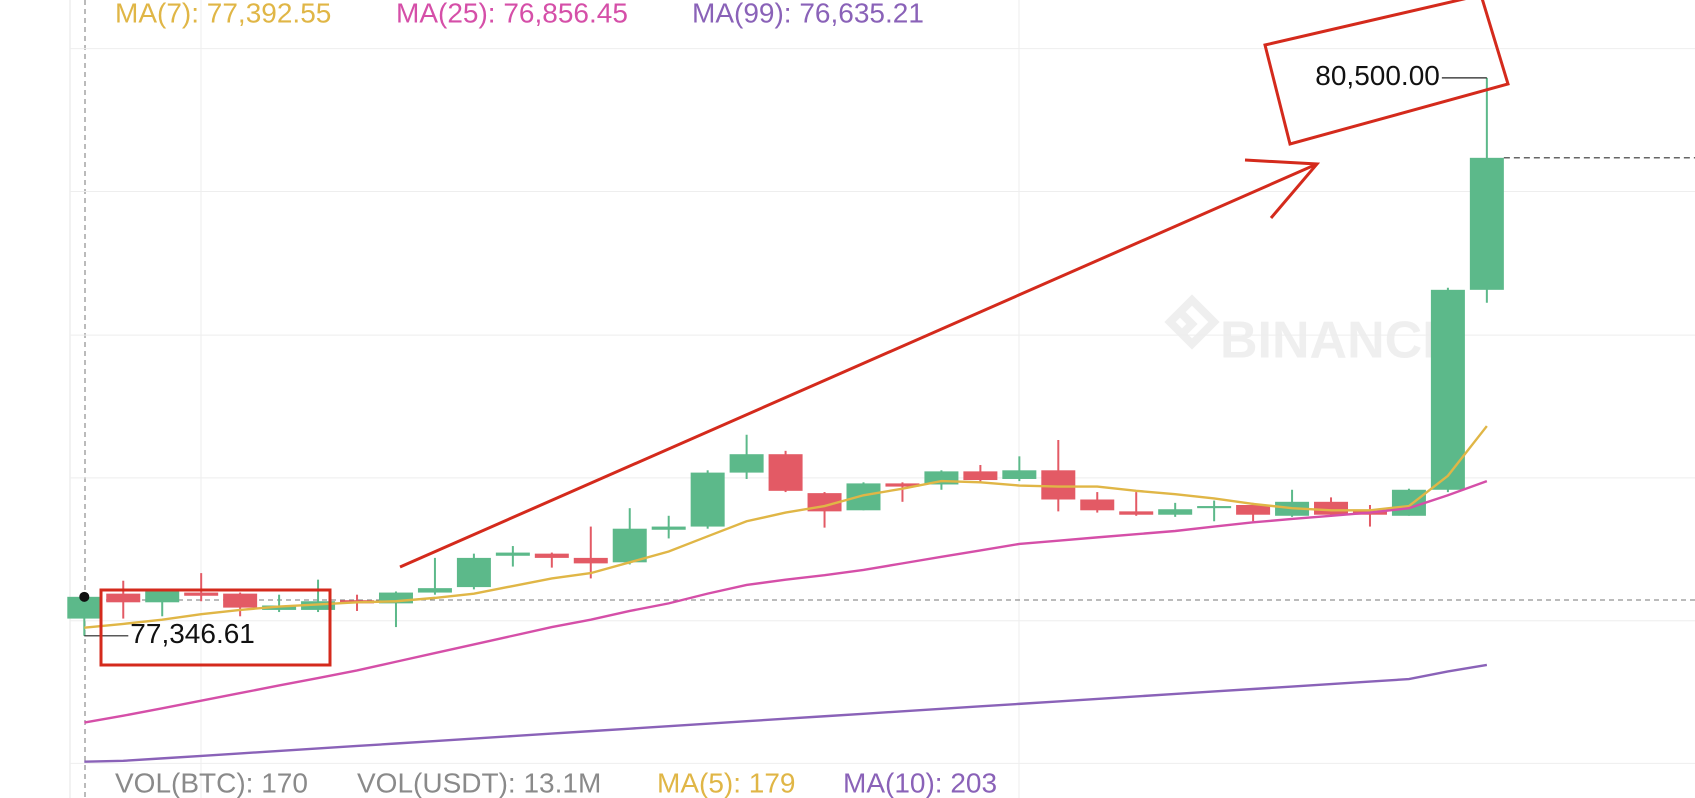  I want to click on highlight-box-high, so click(1386, 73).